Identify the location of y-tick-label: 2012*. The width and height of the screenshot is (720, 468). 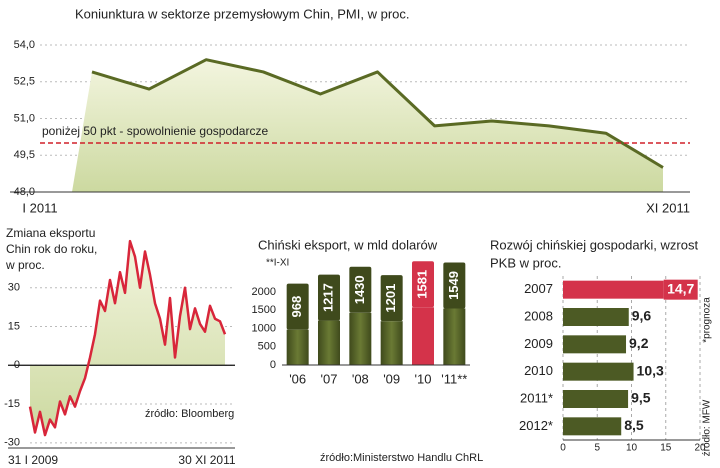
(536, 425).